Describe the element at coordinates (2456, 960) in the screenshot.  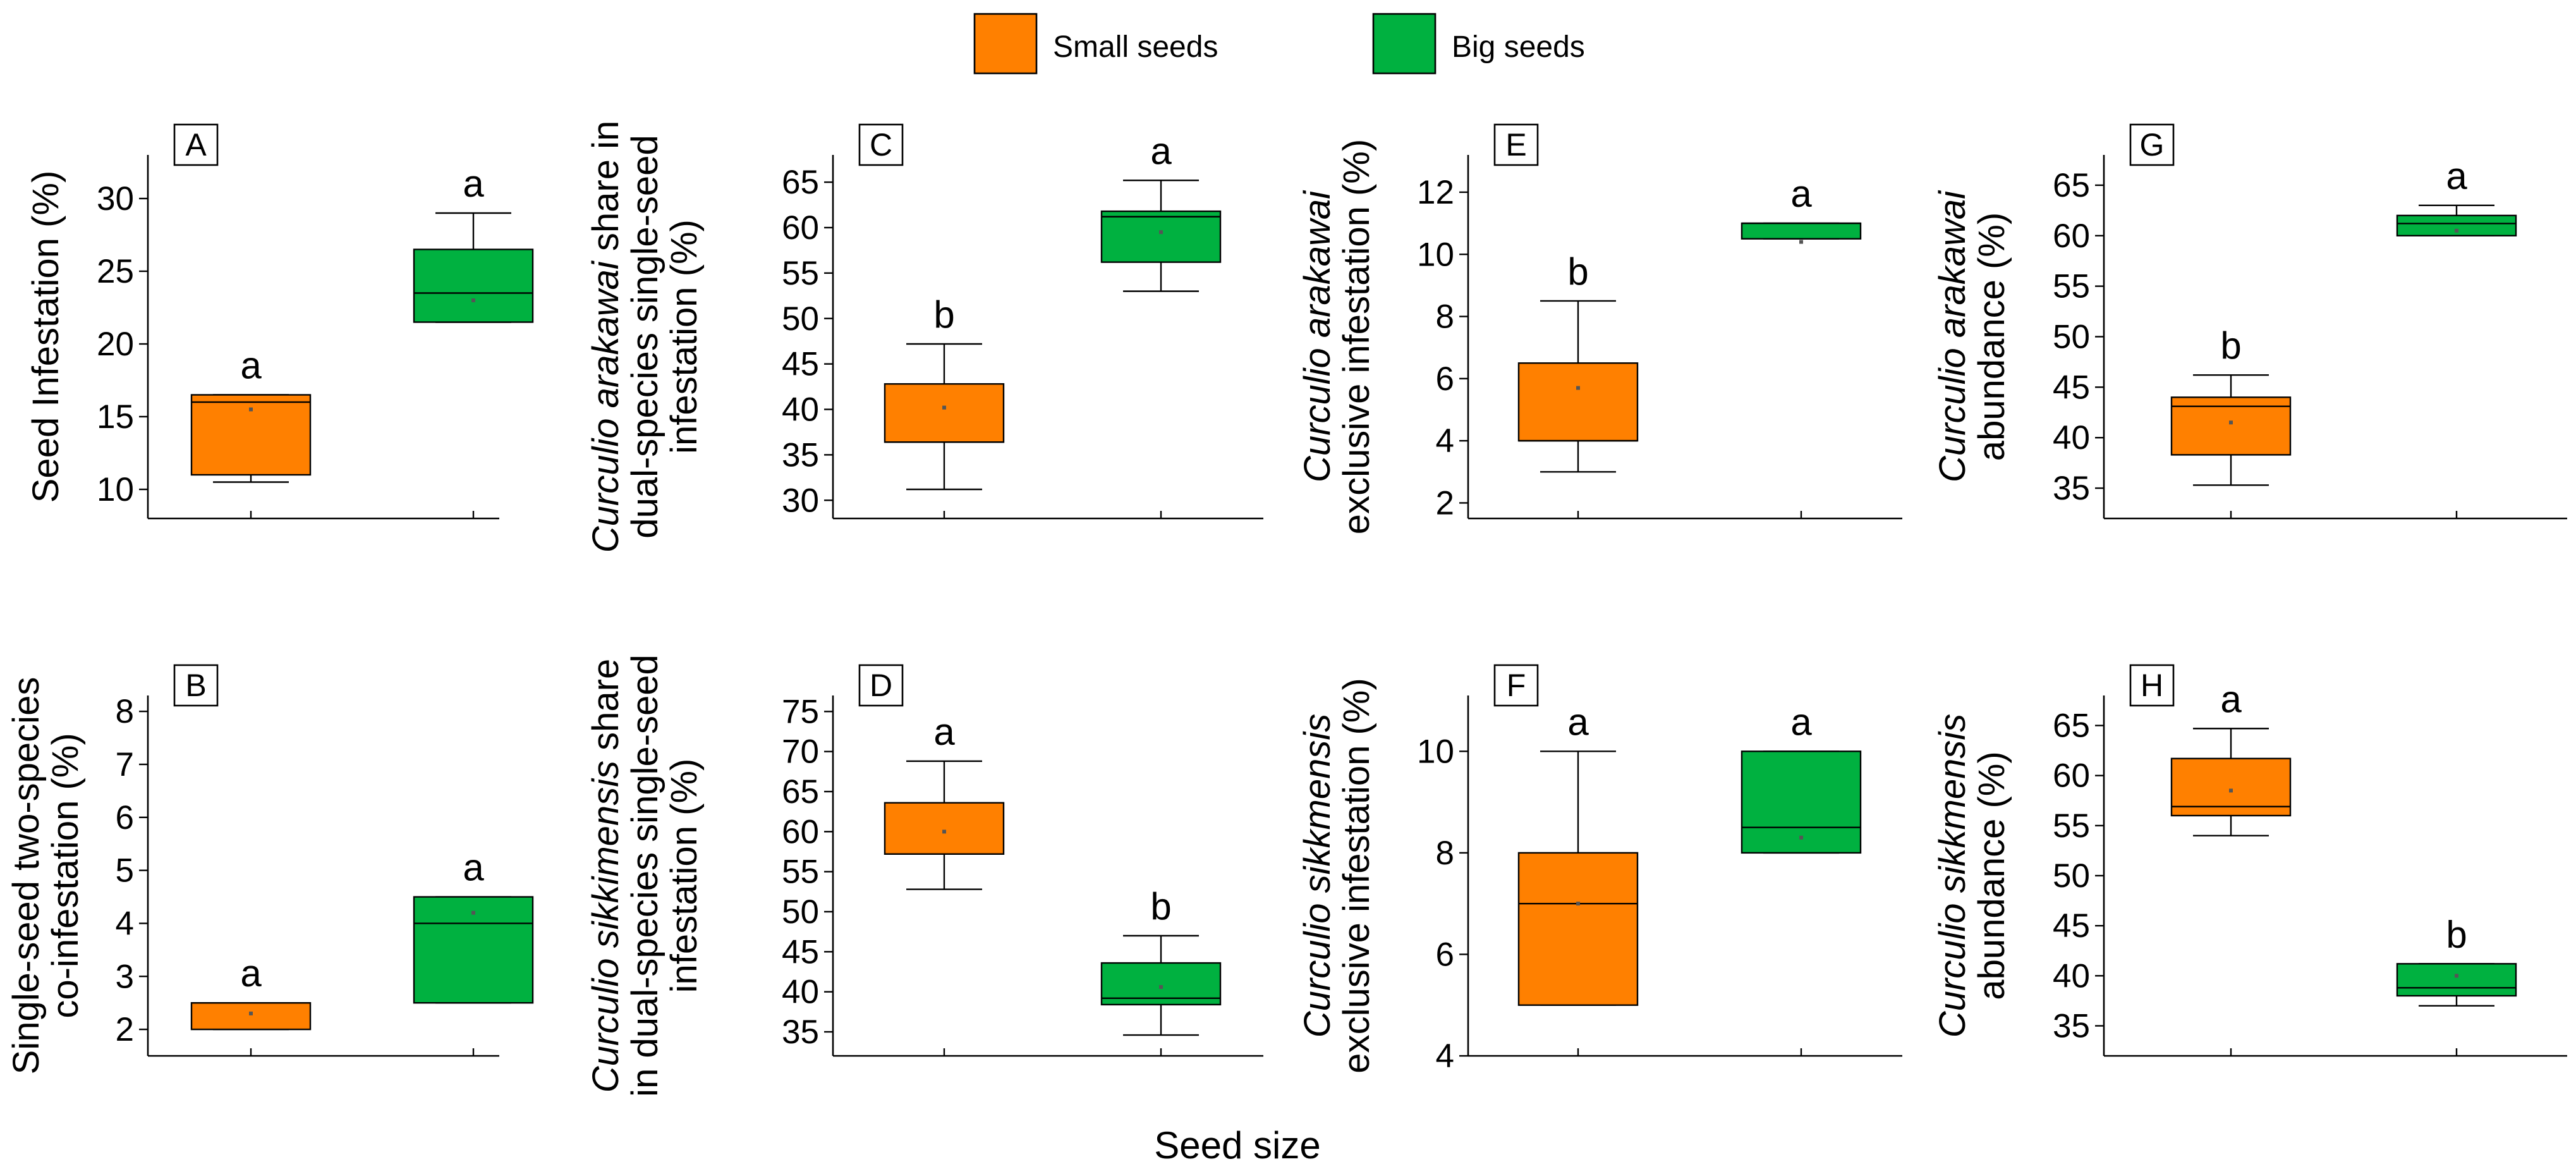
I see `box-big: b` at that location.